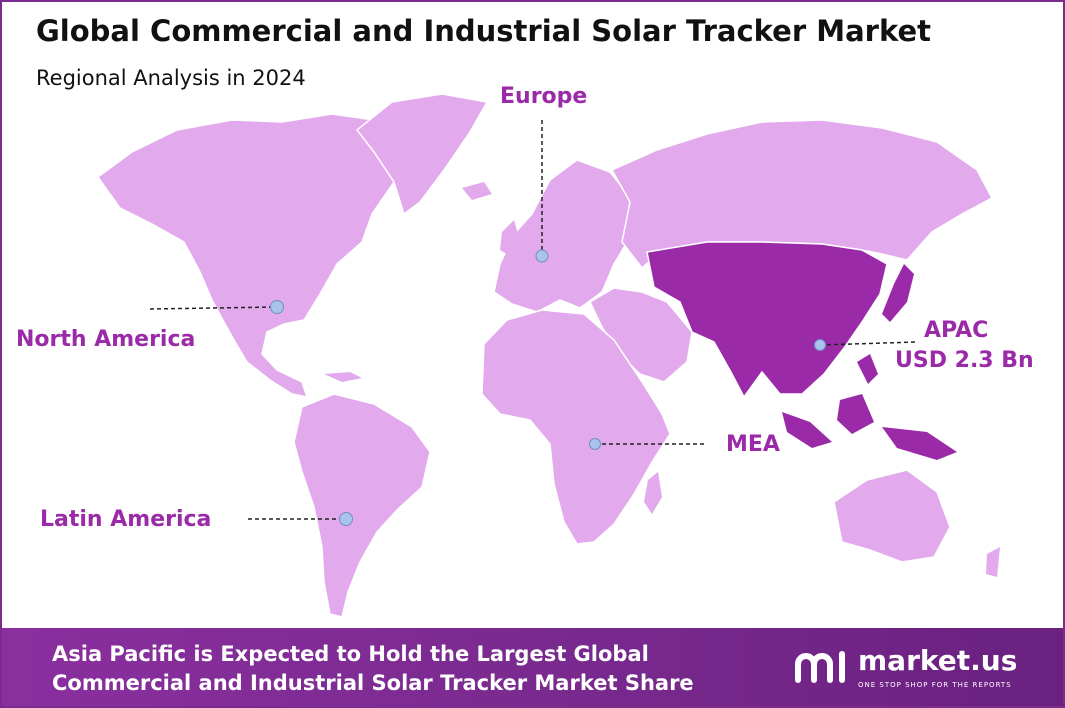  Describe the element at coordinates (753, 444) in the screenshot. I see `mea-label: MEA` at that location.